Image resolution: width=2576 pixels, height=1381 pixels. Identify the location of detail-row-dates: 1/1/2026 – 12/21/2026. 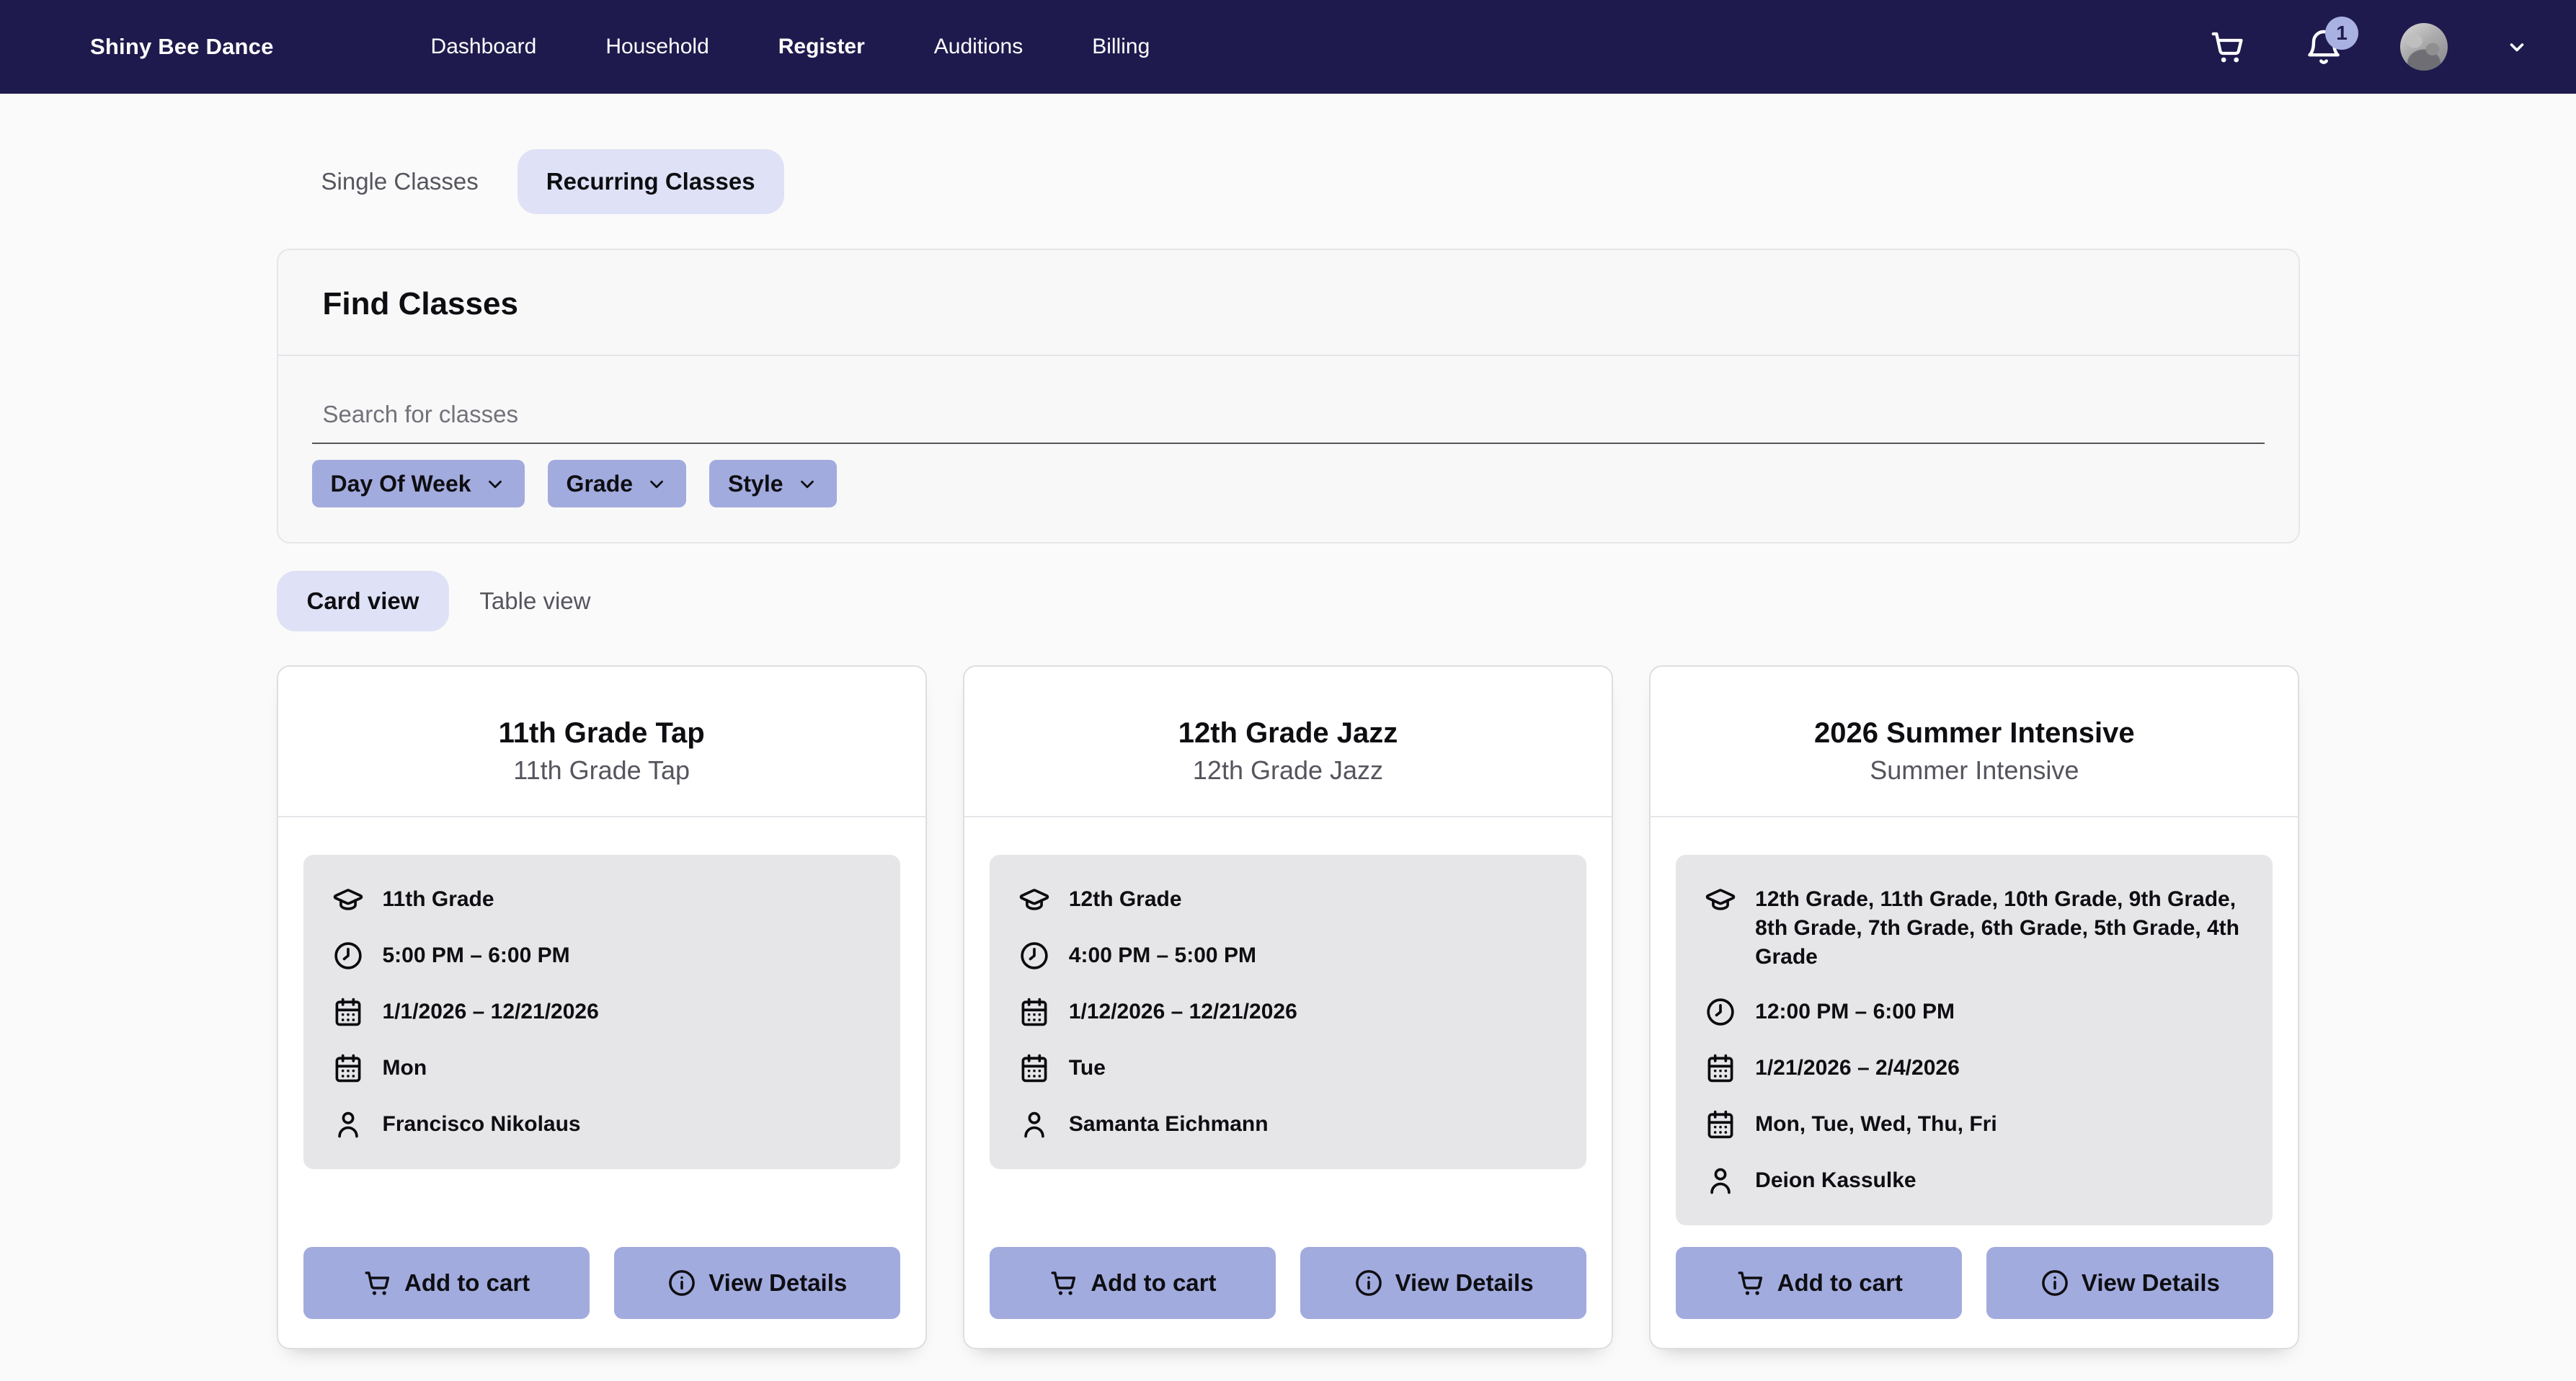
(601, 1012).